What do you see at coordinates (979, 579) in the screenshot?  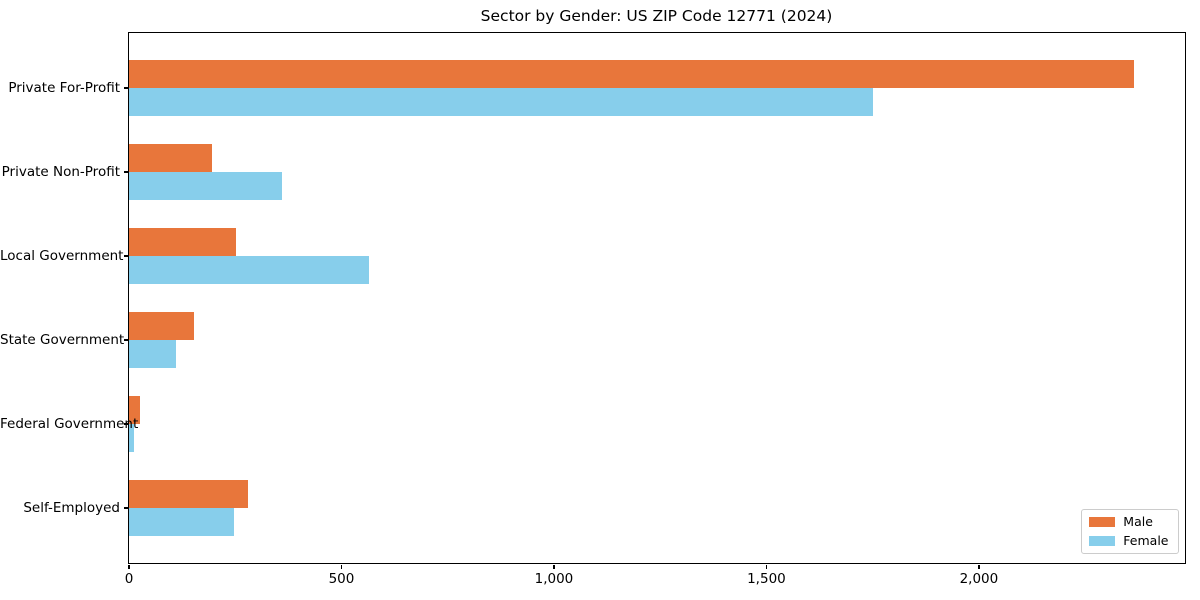 I see `x-tick-label: 2,000` at bounding box center [979, 579].